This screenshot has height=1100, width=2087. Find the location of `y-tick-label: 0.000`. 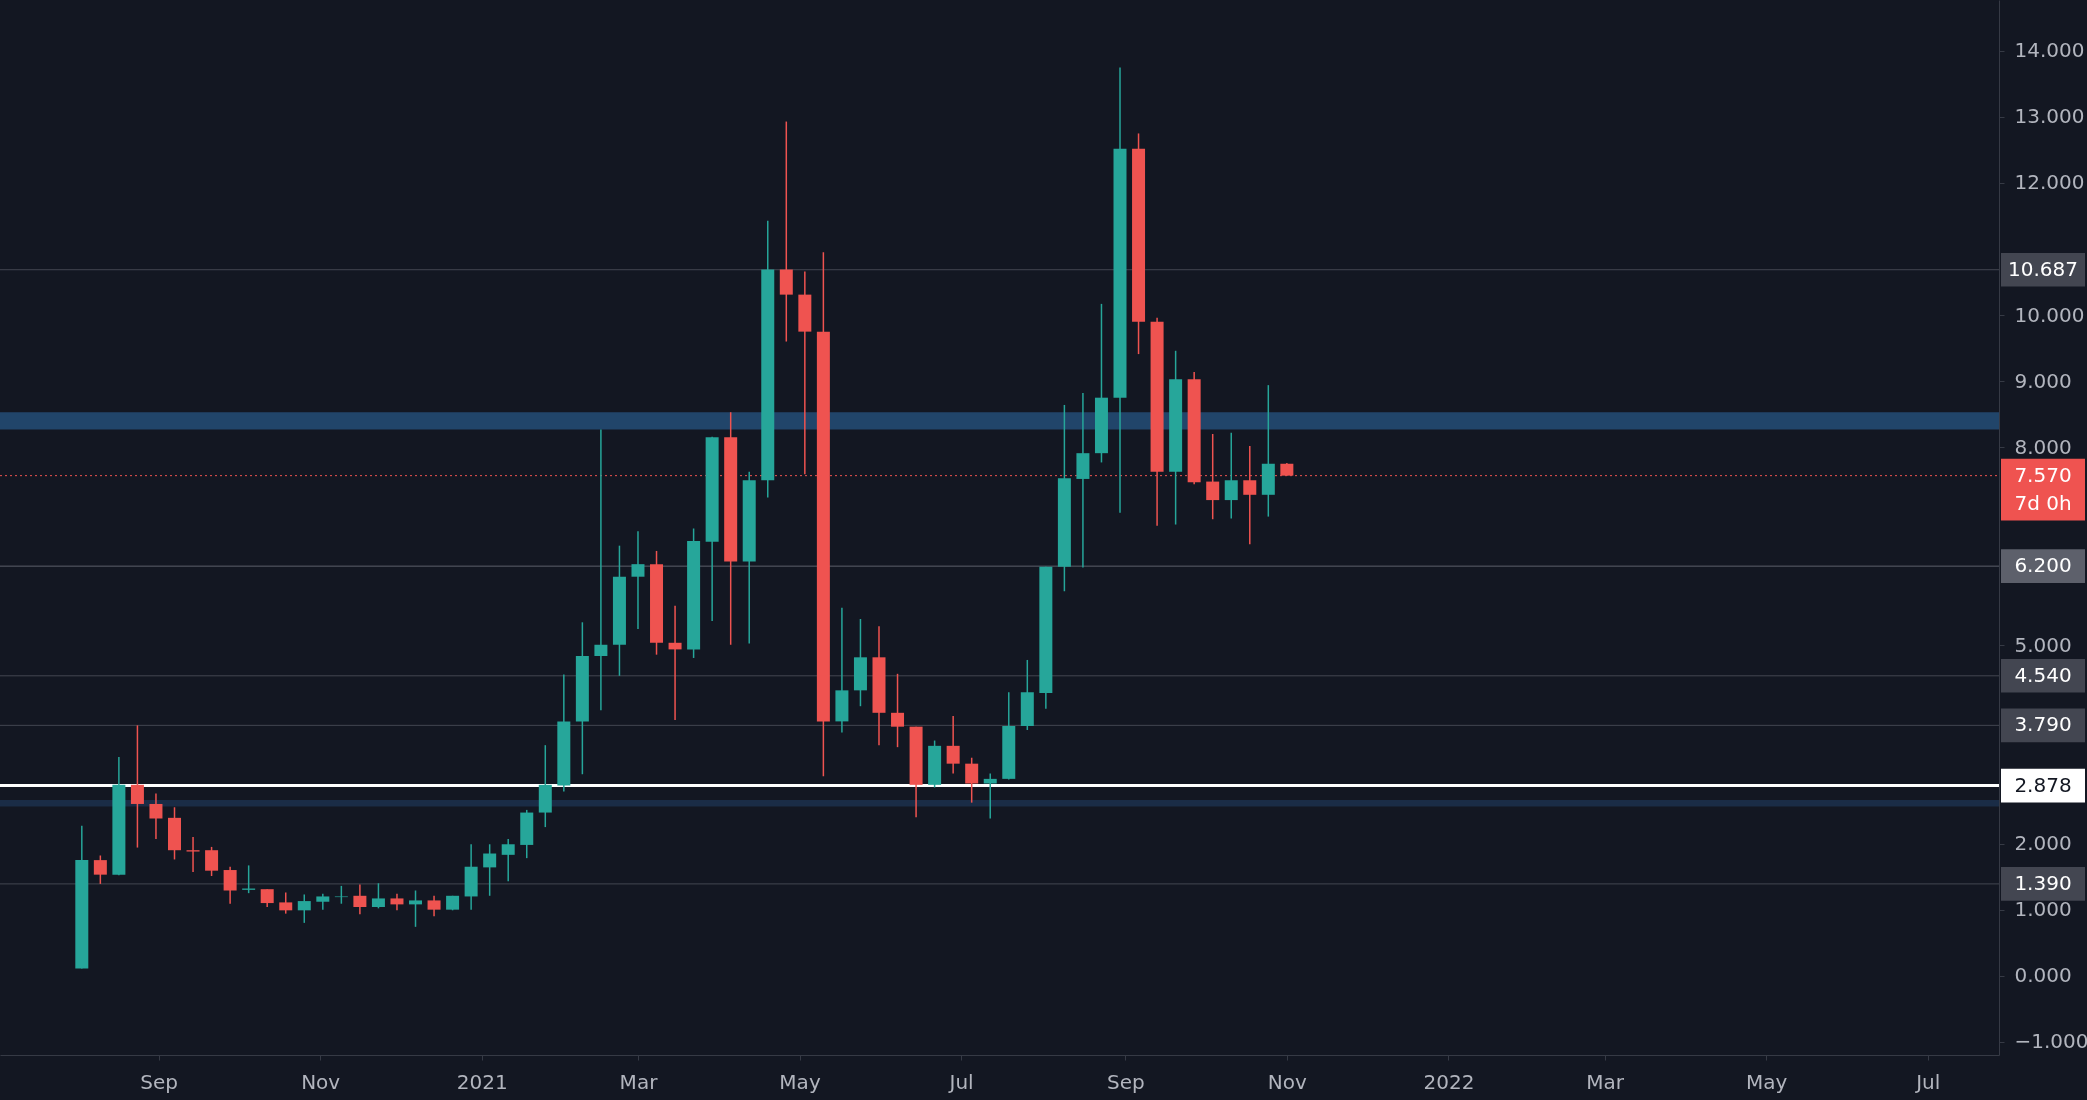

y-tick-label: 0.000 is located at coordinates (2043, 975).